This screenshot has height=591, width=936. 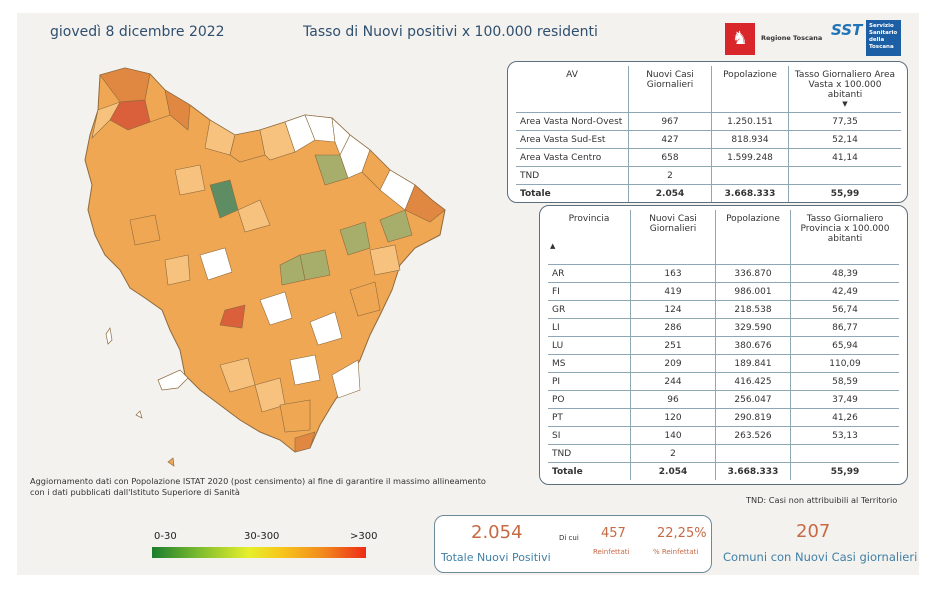 I want to click on legend-label-mid: 30-300, so click(x=262, y=536).